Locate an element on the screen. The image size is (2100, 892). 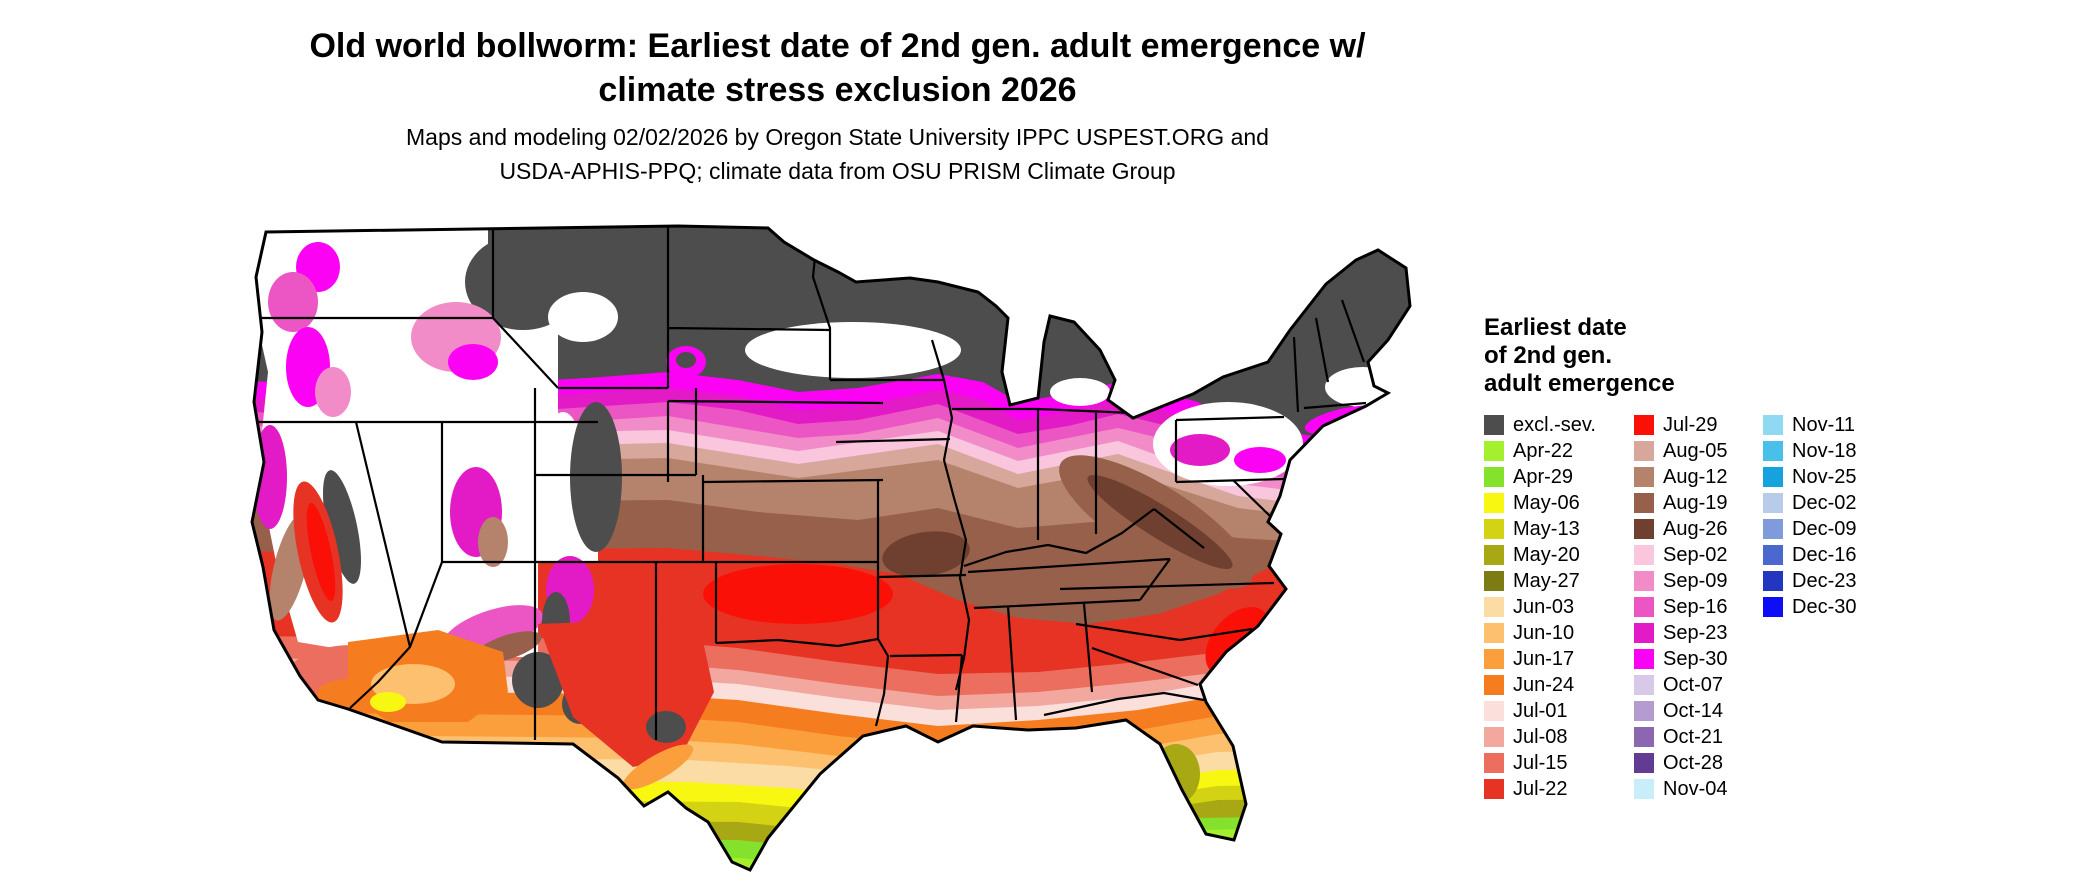
band-may06 is located at coordinates (831, 818).